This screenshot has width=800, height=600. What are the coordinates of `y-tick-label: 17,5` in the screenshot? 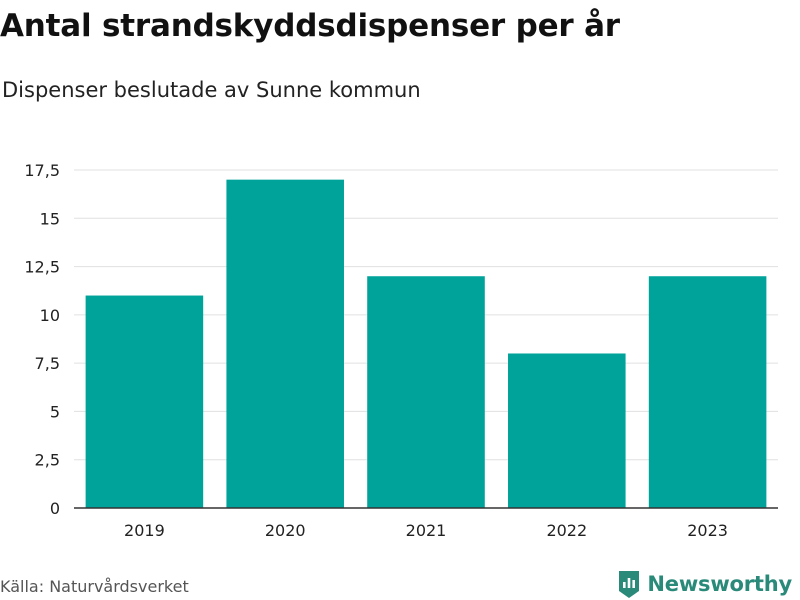 It's located at (42, 170).